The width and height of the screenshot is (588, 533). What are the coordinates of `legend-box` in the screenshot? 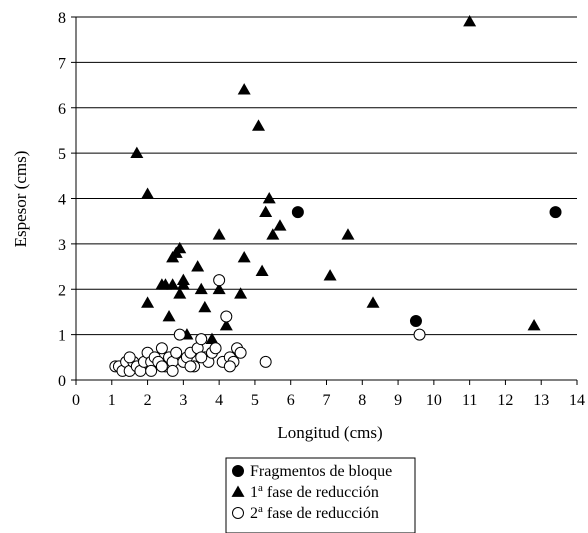 It's located at (320, 495).